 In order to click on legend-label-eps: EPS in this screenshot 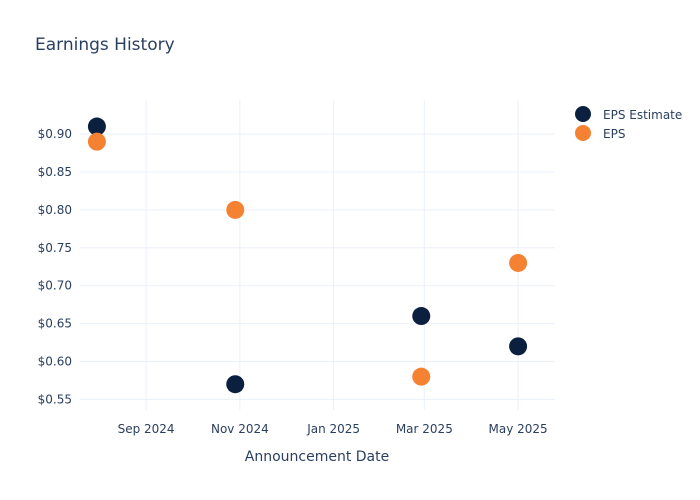, I will do `click(614, 134)`.